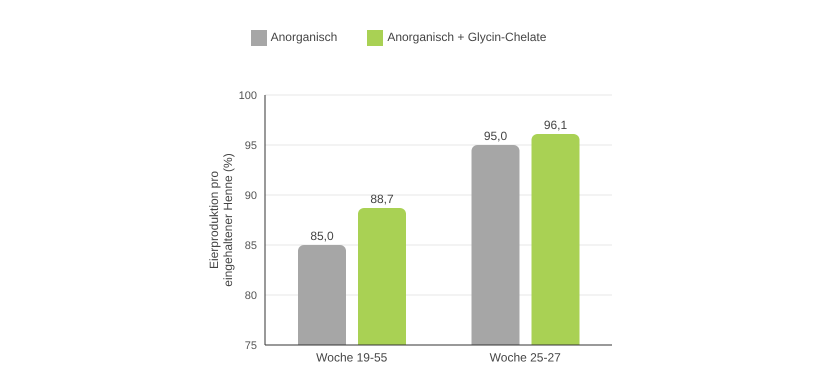  Describe the element at coordinates (352, 357) in the screenshot. I see `x-tick-label: Woche 19-55` at that location.